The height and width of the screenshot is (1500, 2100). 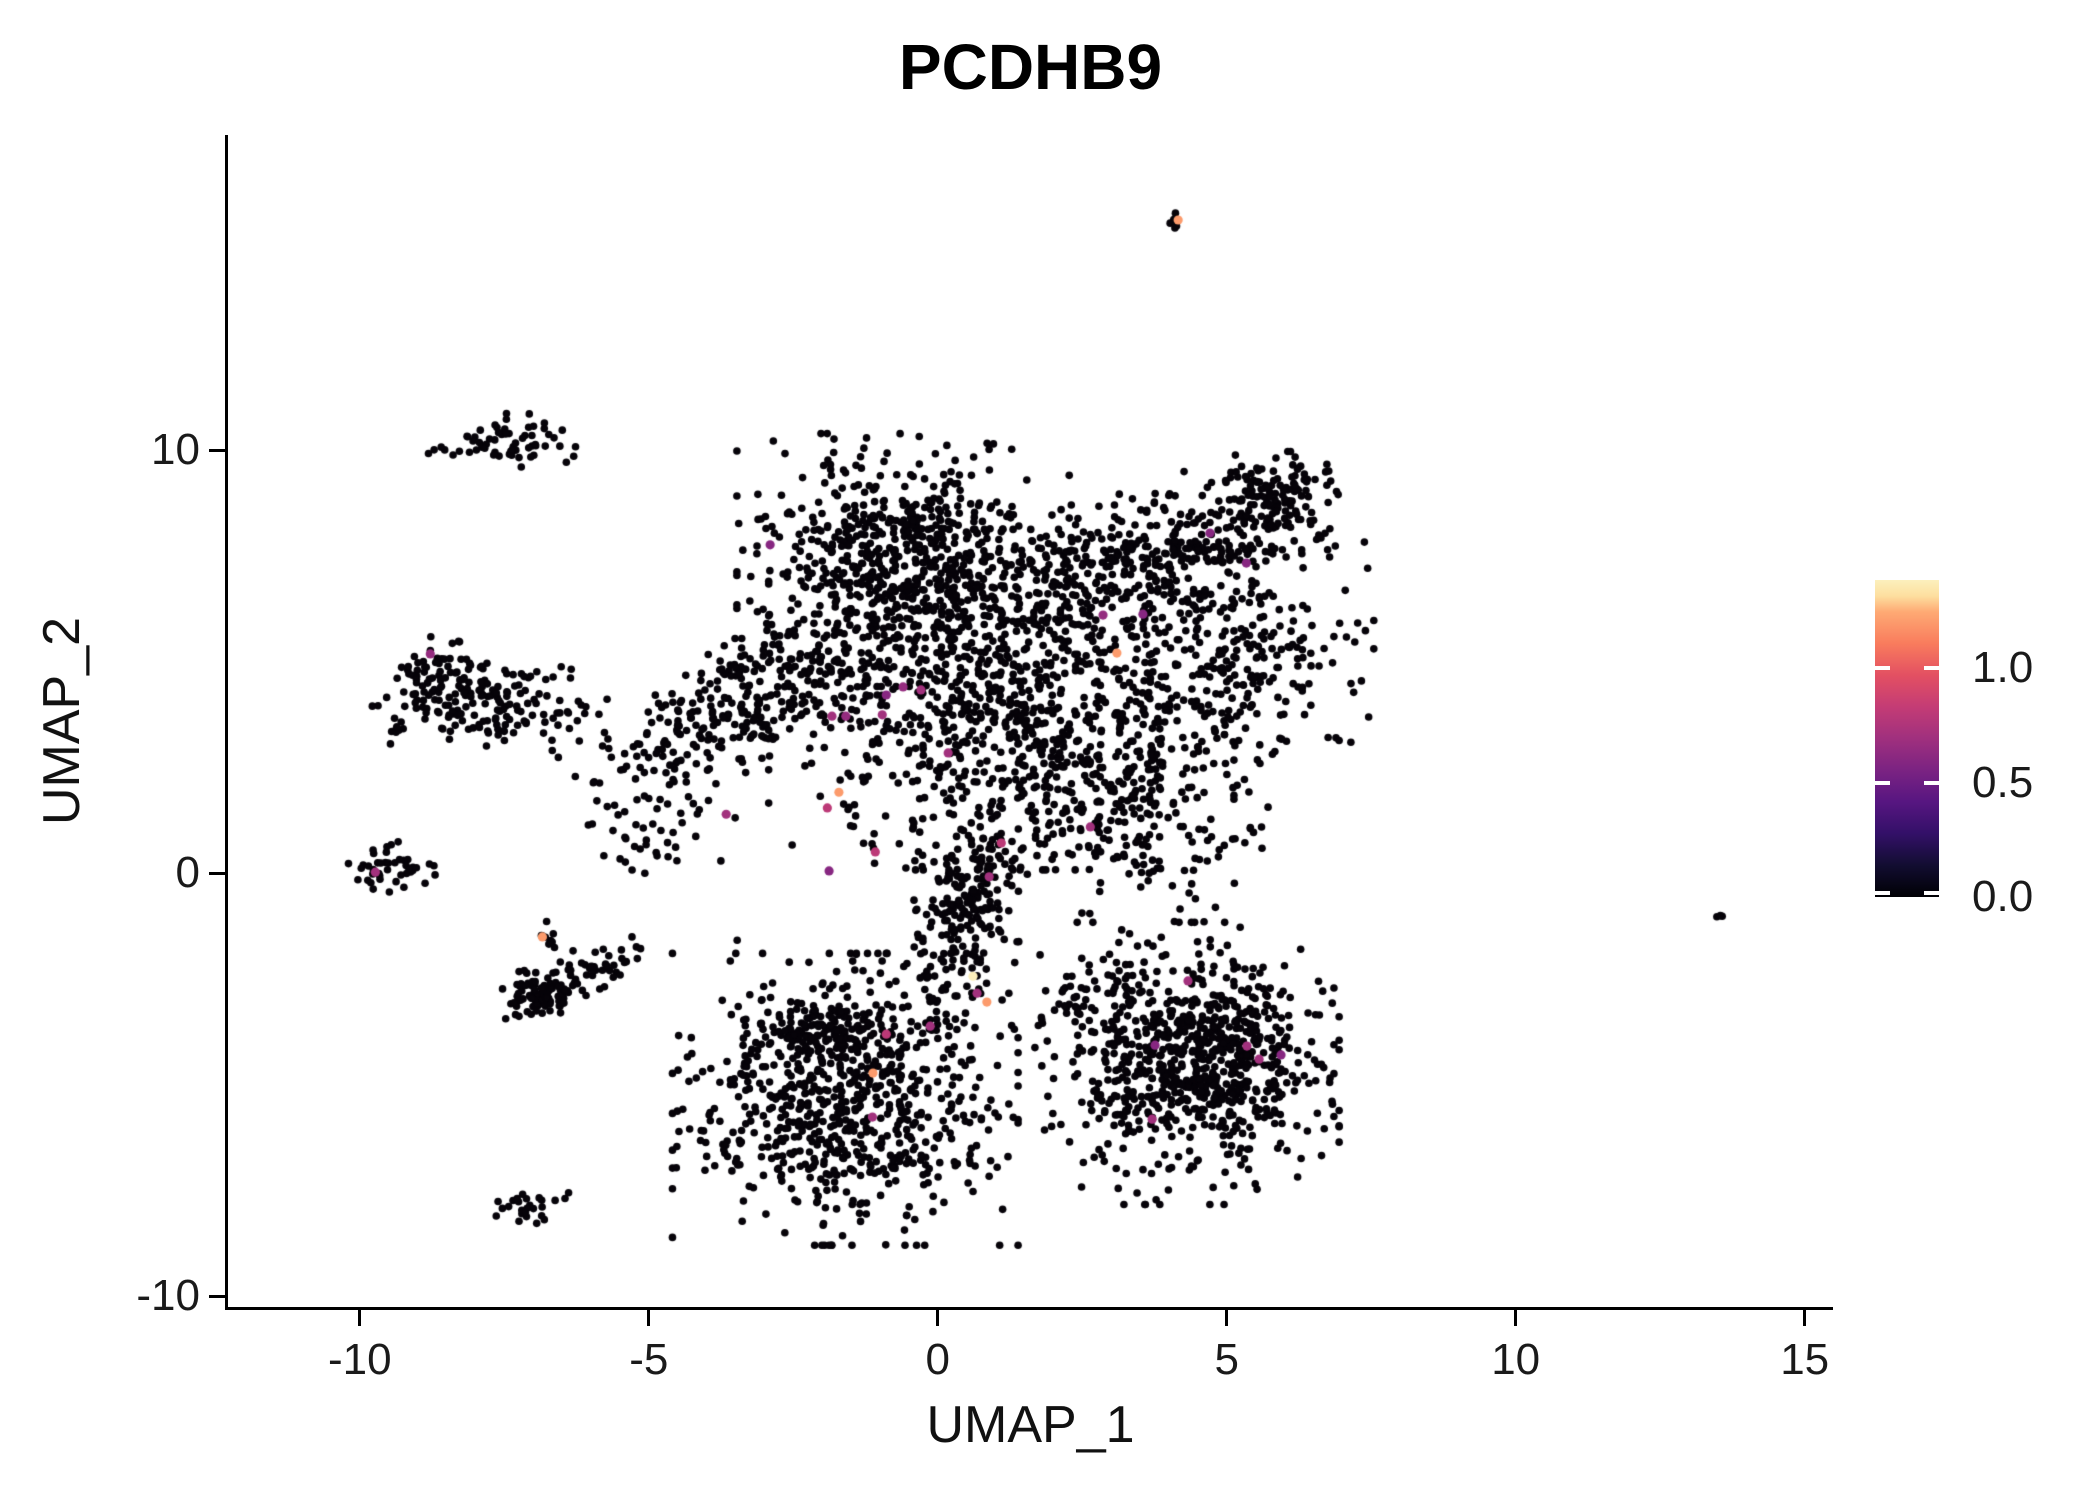 I want to click on y-tick-label: -10, so click(x=168, y=1295).